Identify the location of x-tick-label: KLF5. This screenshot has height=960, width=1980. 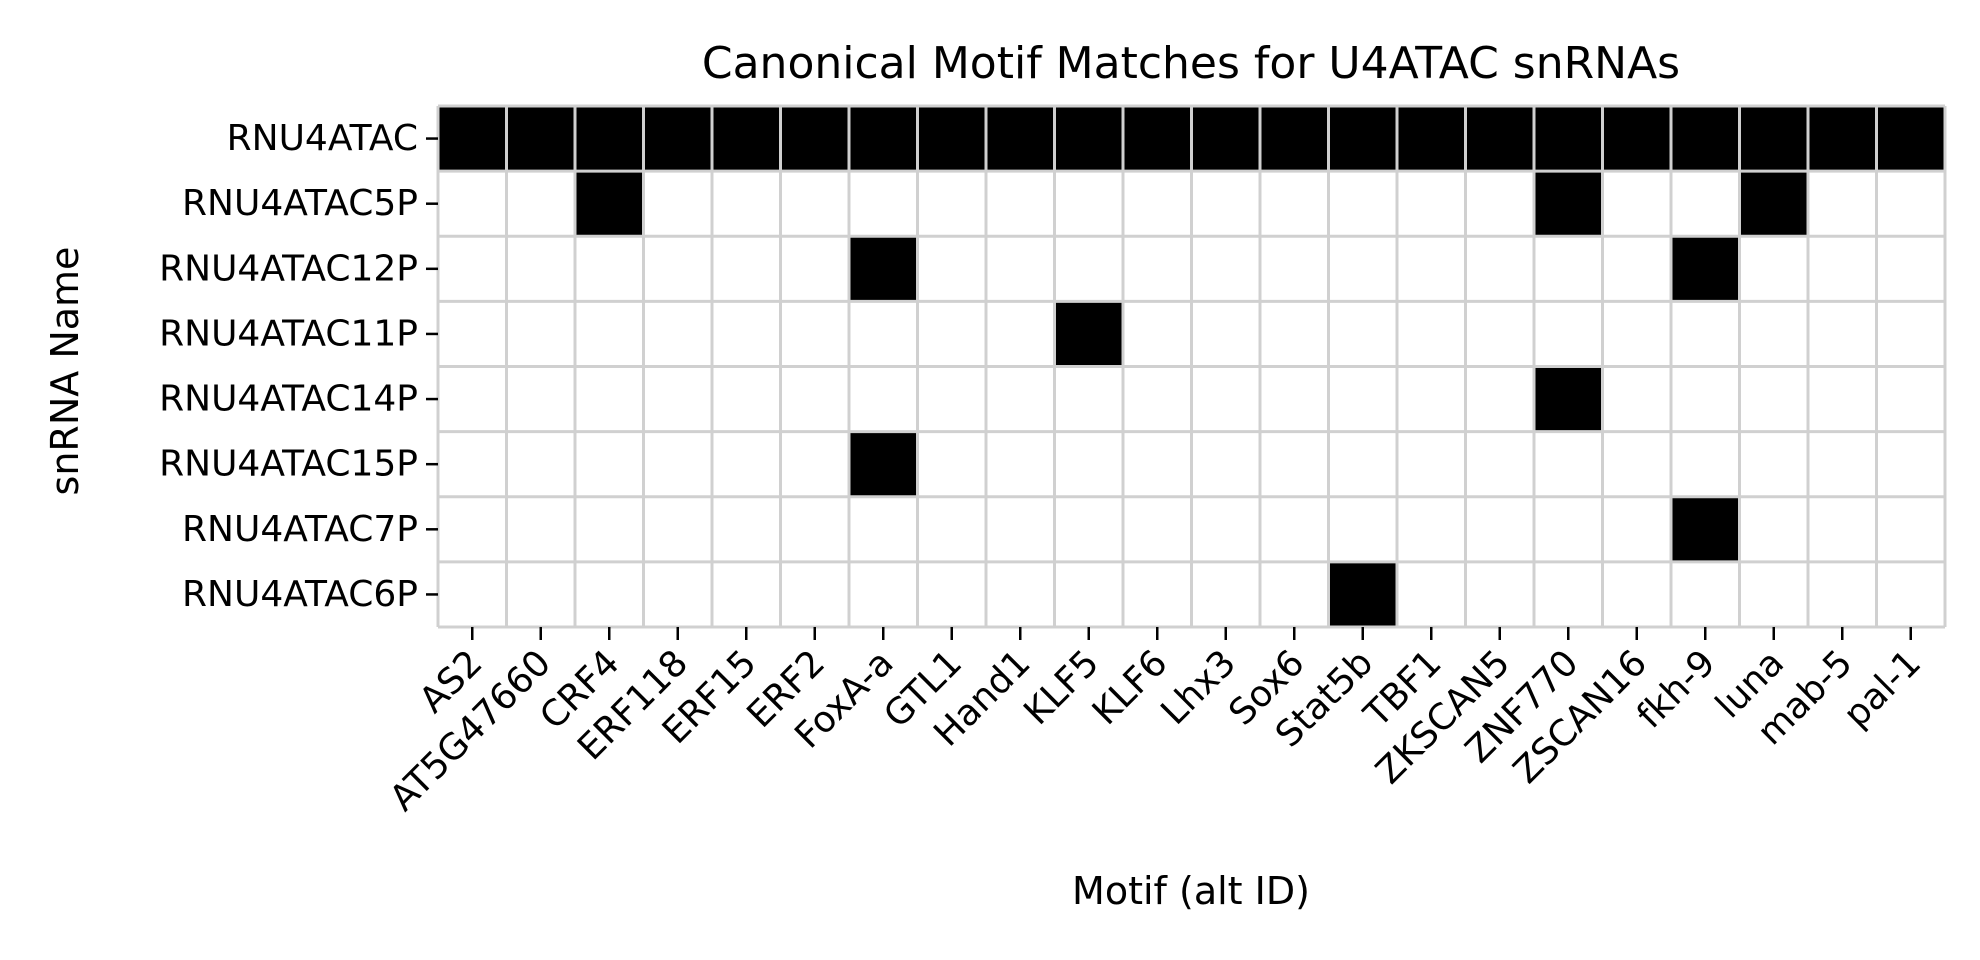
(1061, 687).